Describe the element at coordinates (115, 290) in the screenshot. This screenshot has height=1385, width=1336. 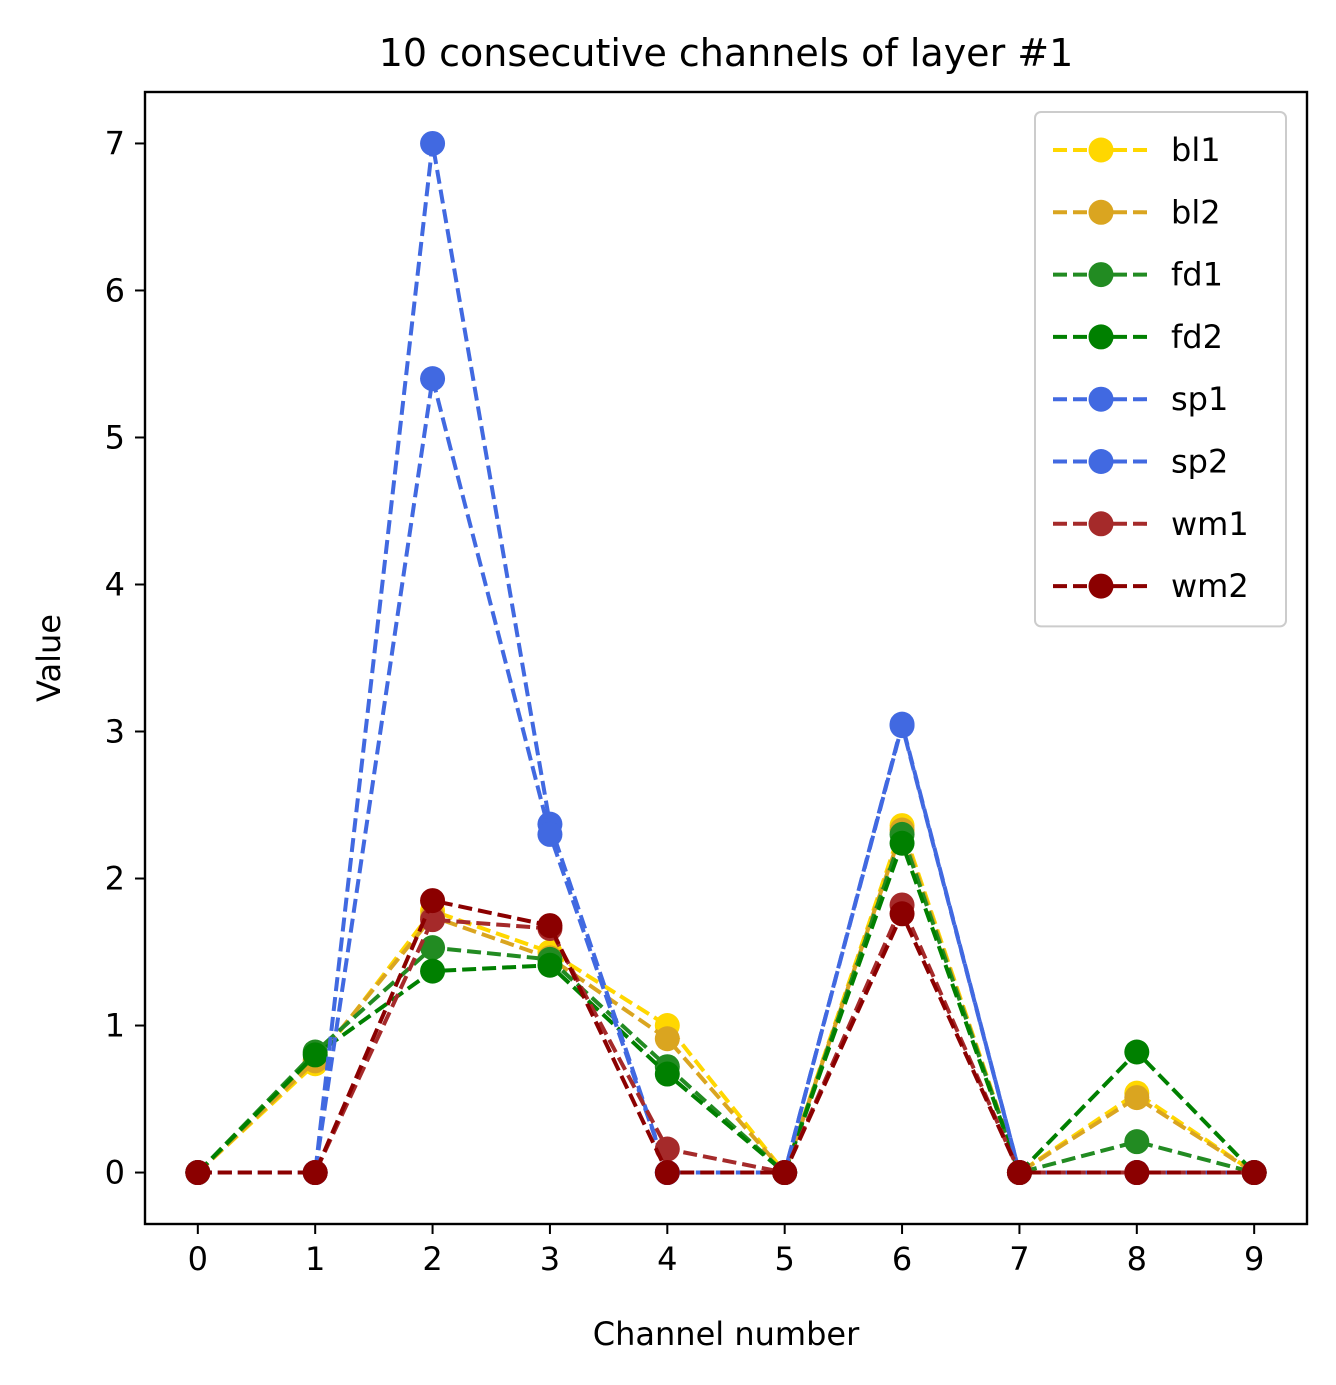
I see `y-tick-label: 6` at that location.